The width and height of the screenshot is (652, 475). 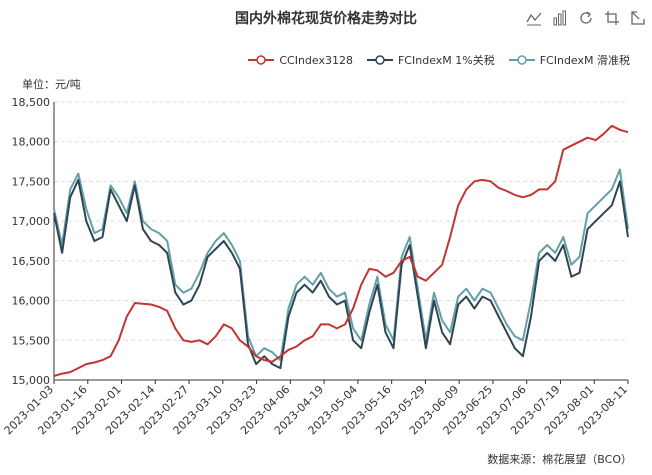 What do you see at coordinates (316, 60) in the screenshot?
I see `legend-label-cc: CCIndex3128` at bounding box center [316, 60].